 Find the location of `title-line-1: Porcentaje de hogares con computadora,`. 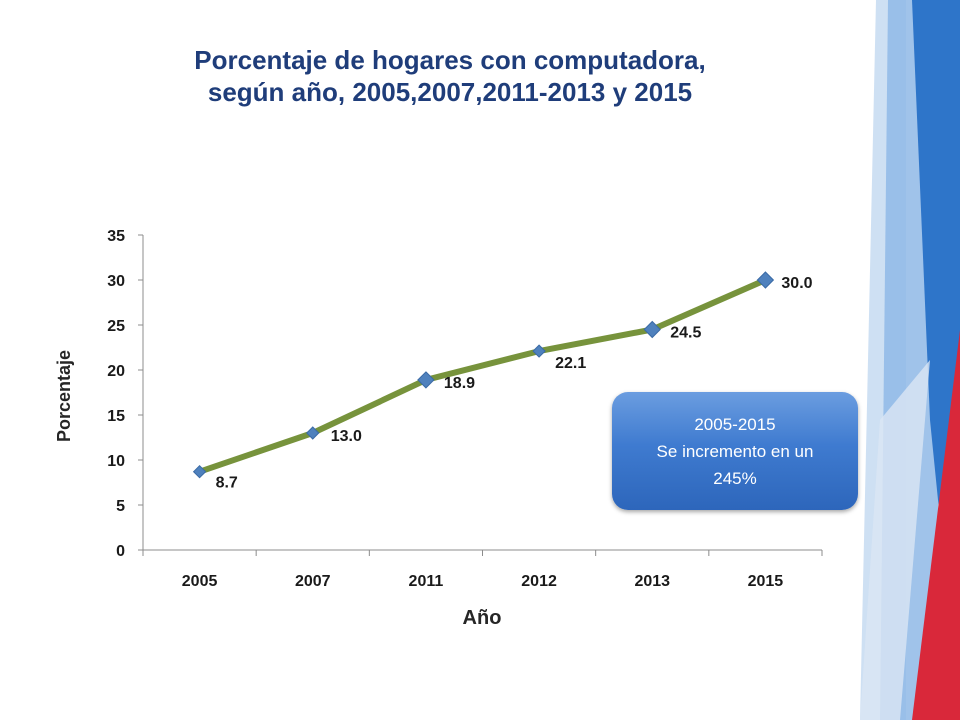

title-line-1: Porcentaje de hogares con computadora, is located at coordinates (450, 60).